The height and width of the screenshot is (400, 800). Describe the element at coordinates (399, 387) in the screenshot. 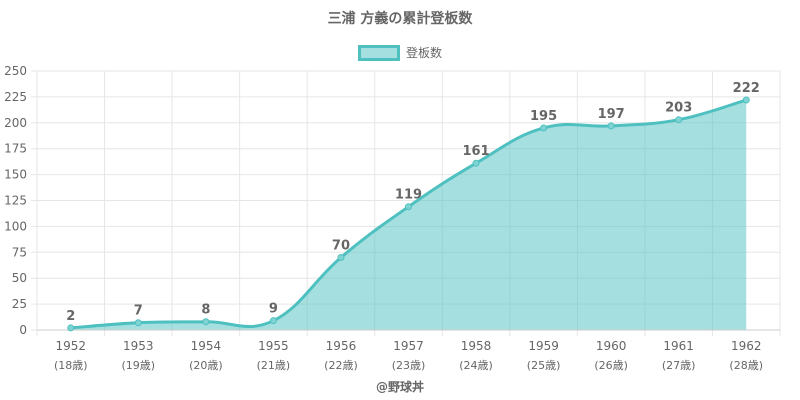

I see `credit-text: @野球丼` at that location.